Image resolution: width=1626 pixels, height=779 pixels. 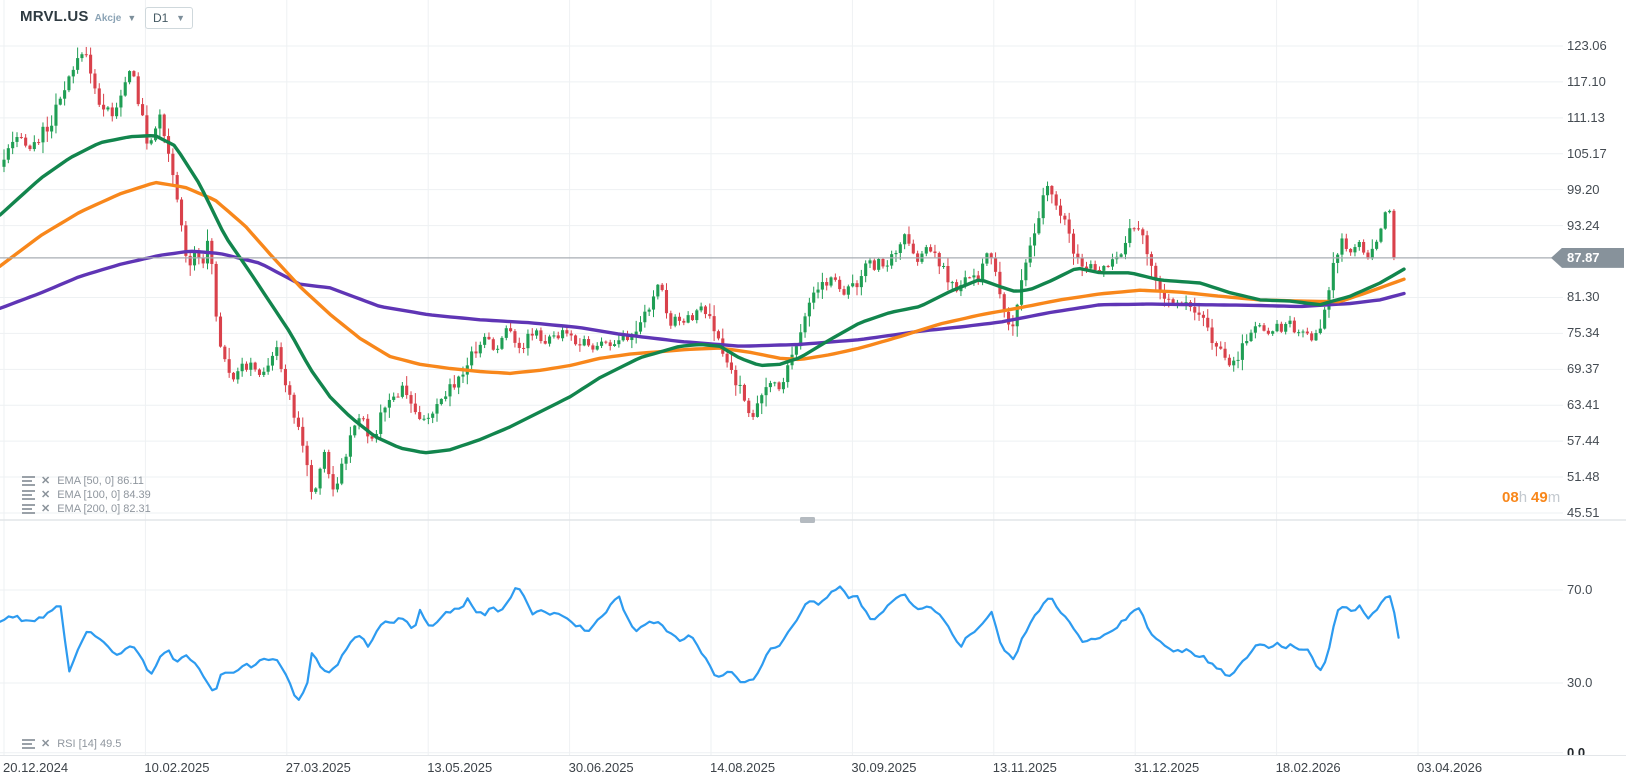 What do you see at coordinates (1308, 767) in the screenshot?
I see `time-axis-label: 18.02.2026` at bounding box center [1308, 767].